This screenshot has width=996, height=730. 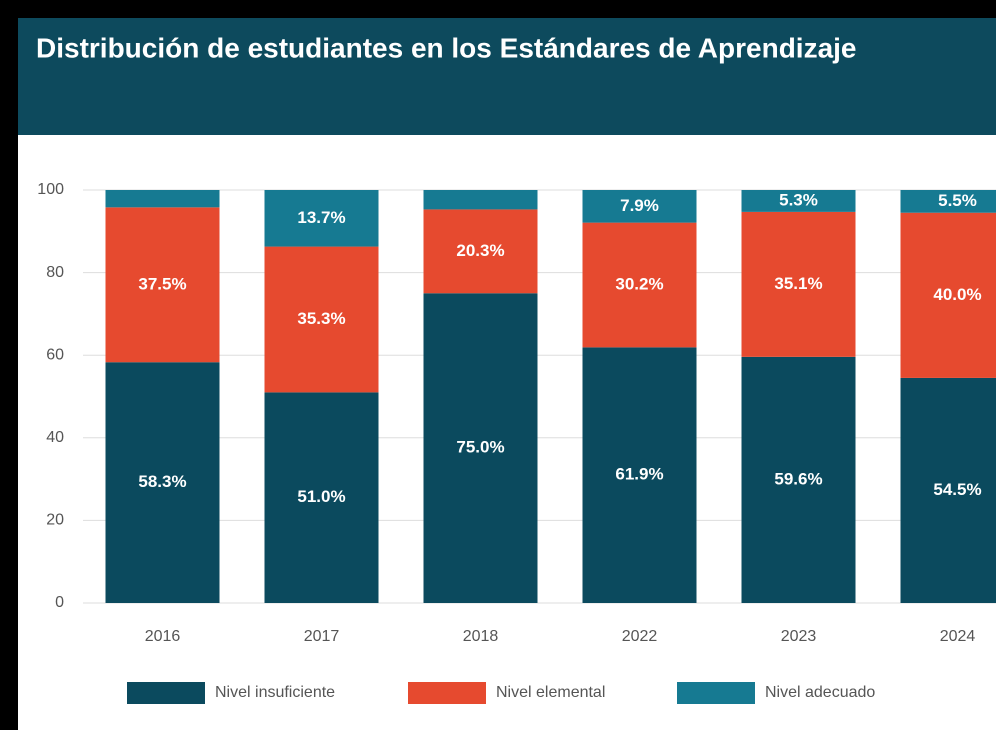 I want to click on data-label: 20.3%, so click(x=480, y=250).